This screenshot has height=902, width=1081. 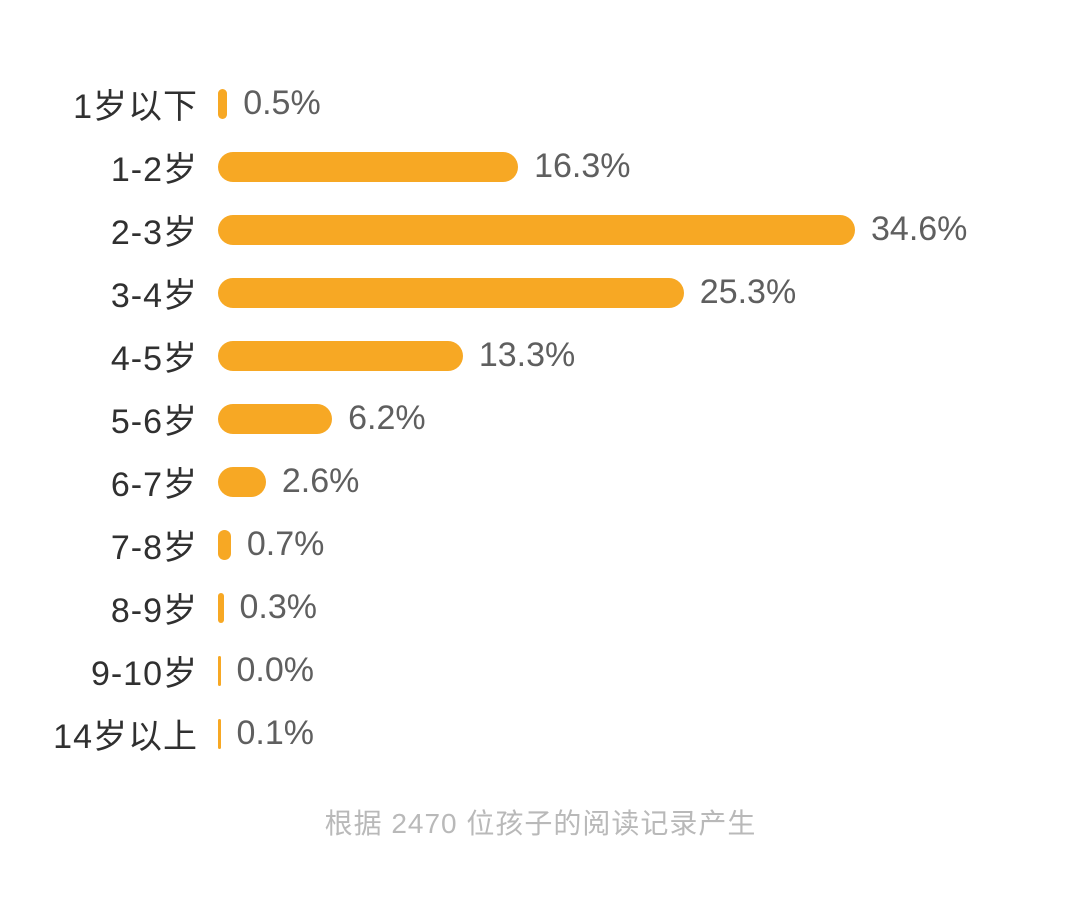 I want to click on bar-area: 34.6%, so click(x=649, y=229).